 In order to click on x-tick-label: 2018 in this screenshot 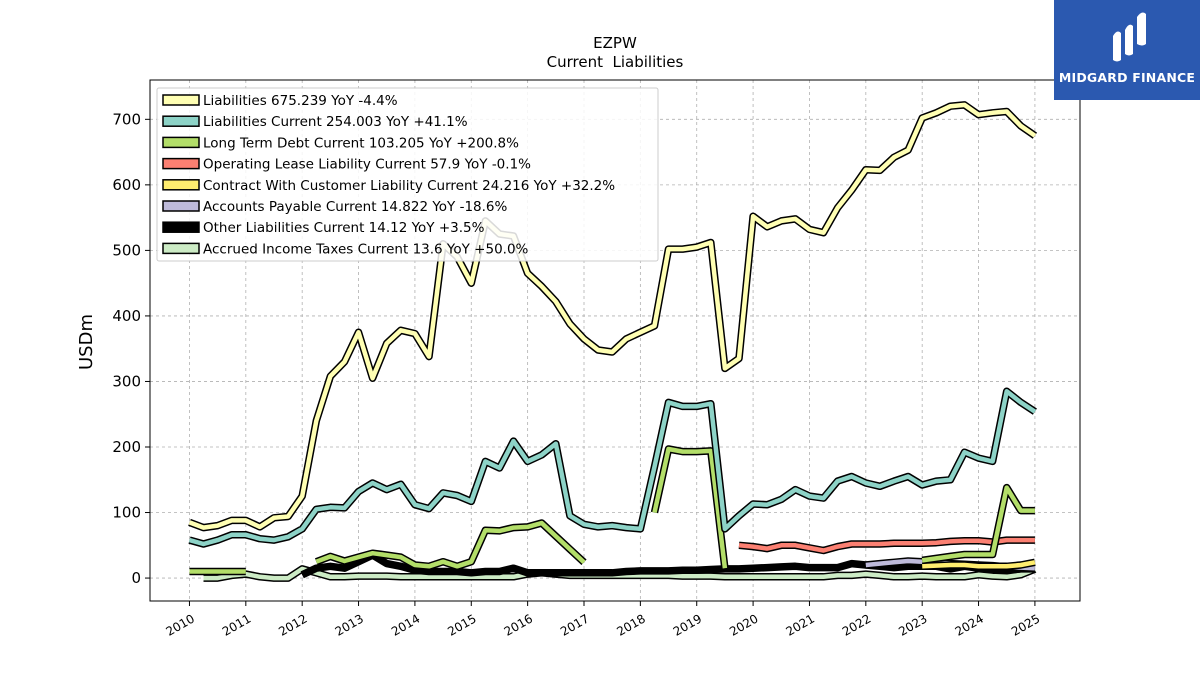, I will do `click(630, 624)`.